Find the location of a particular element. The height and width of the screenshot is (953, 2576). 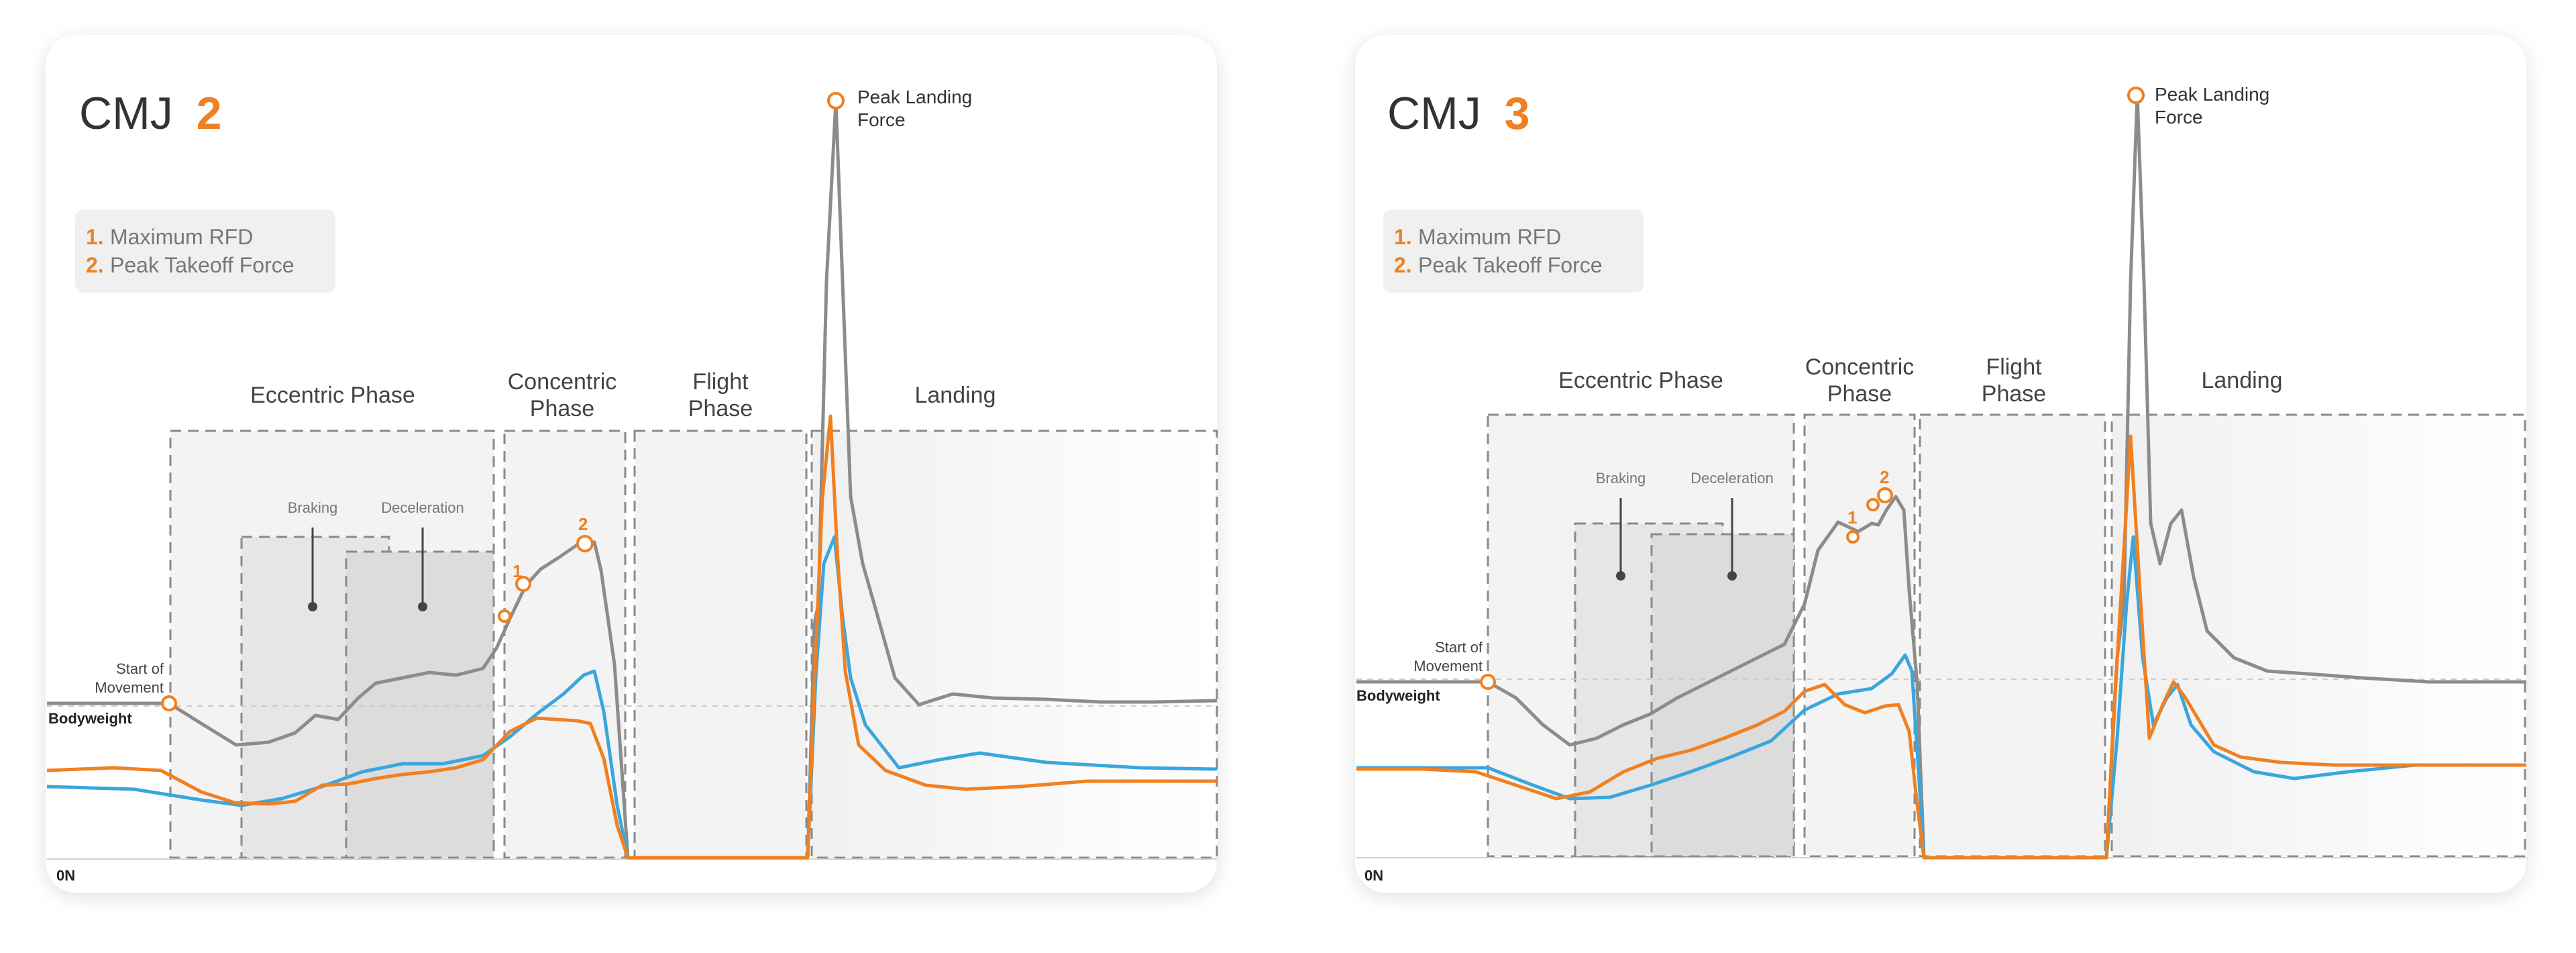

chart-title: CMJ 3 is located at coordinates (1458, 113).